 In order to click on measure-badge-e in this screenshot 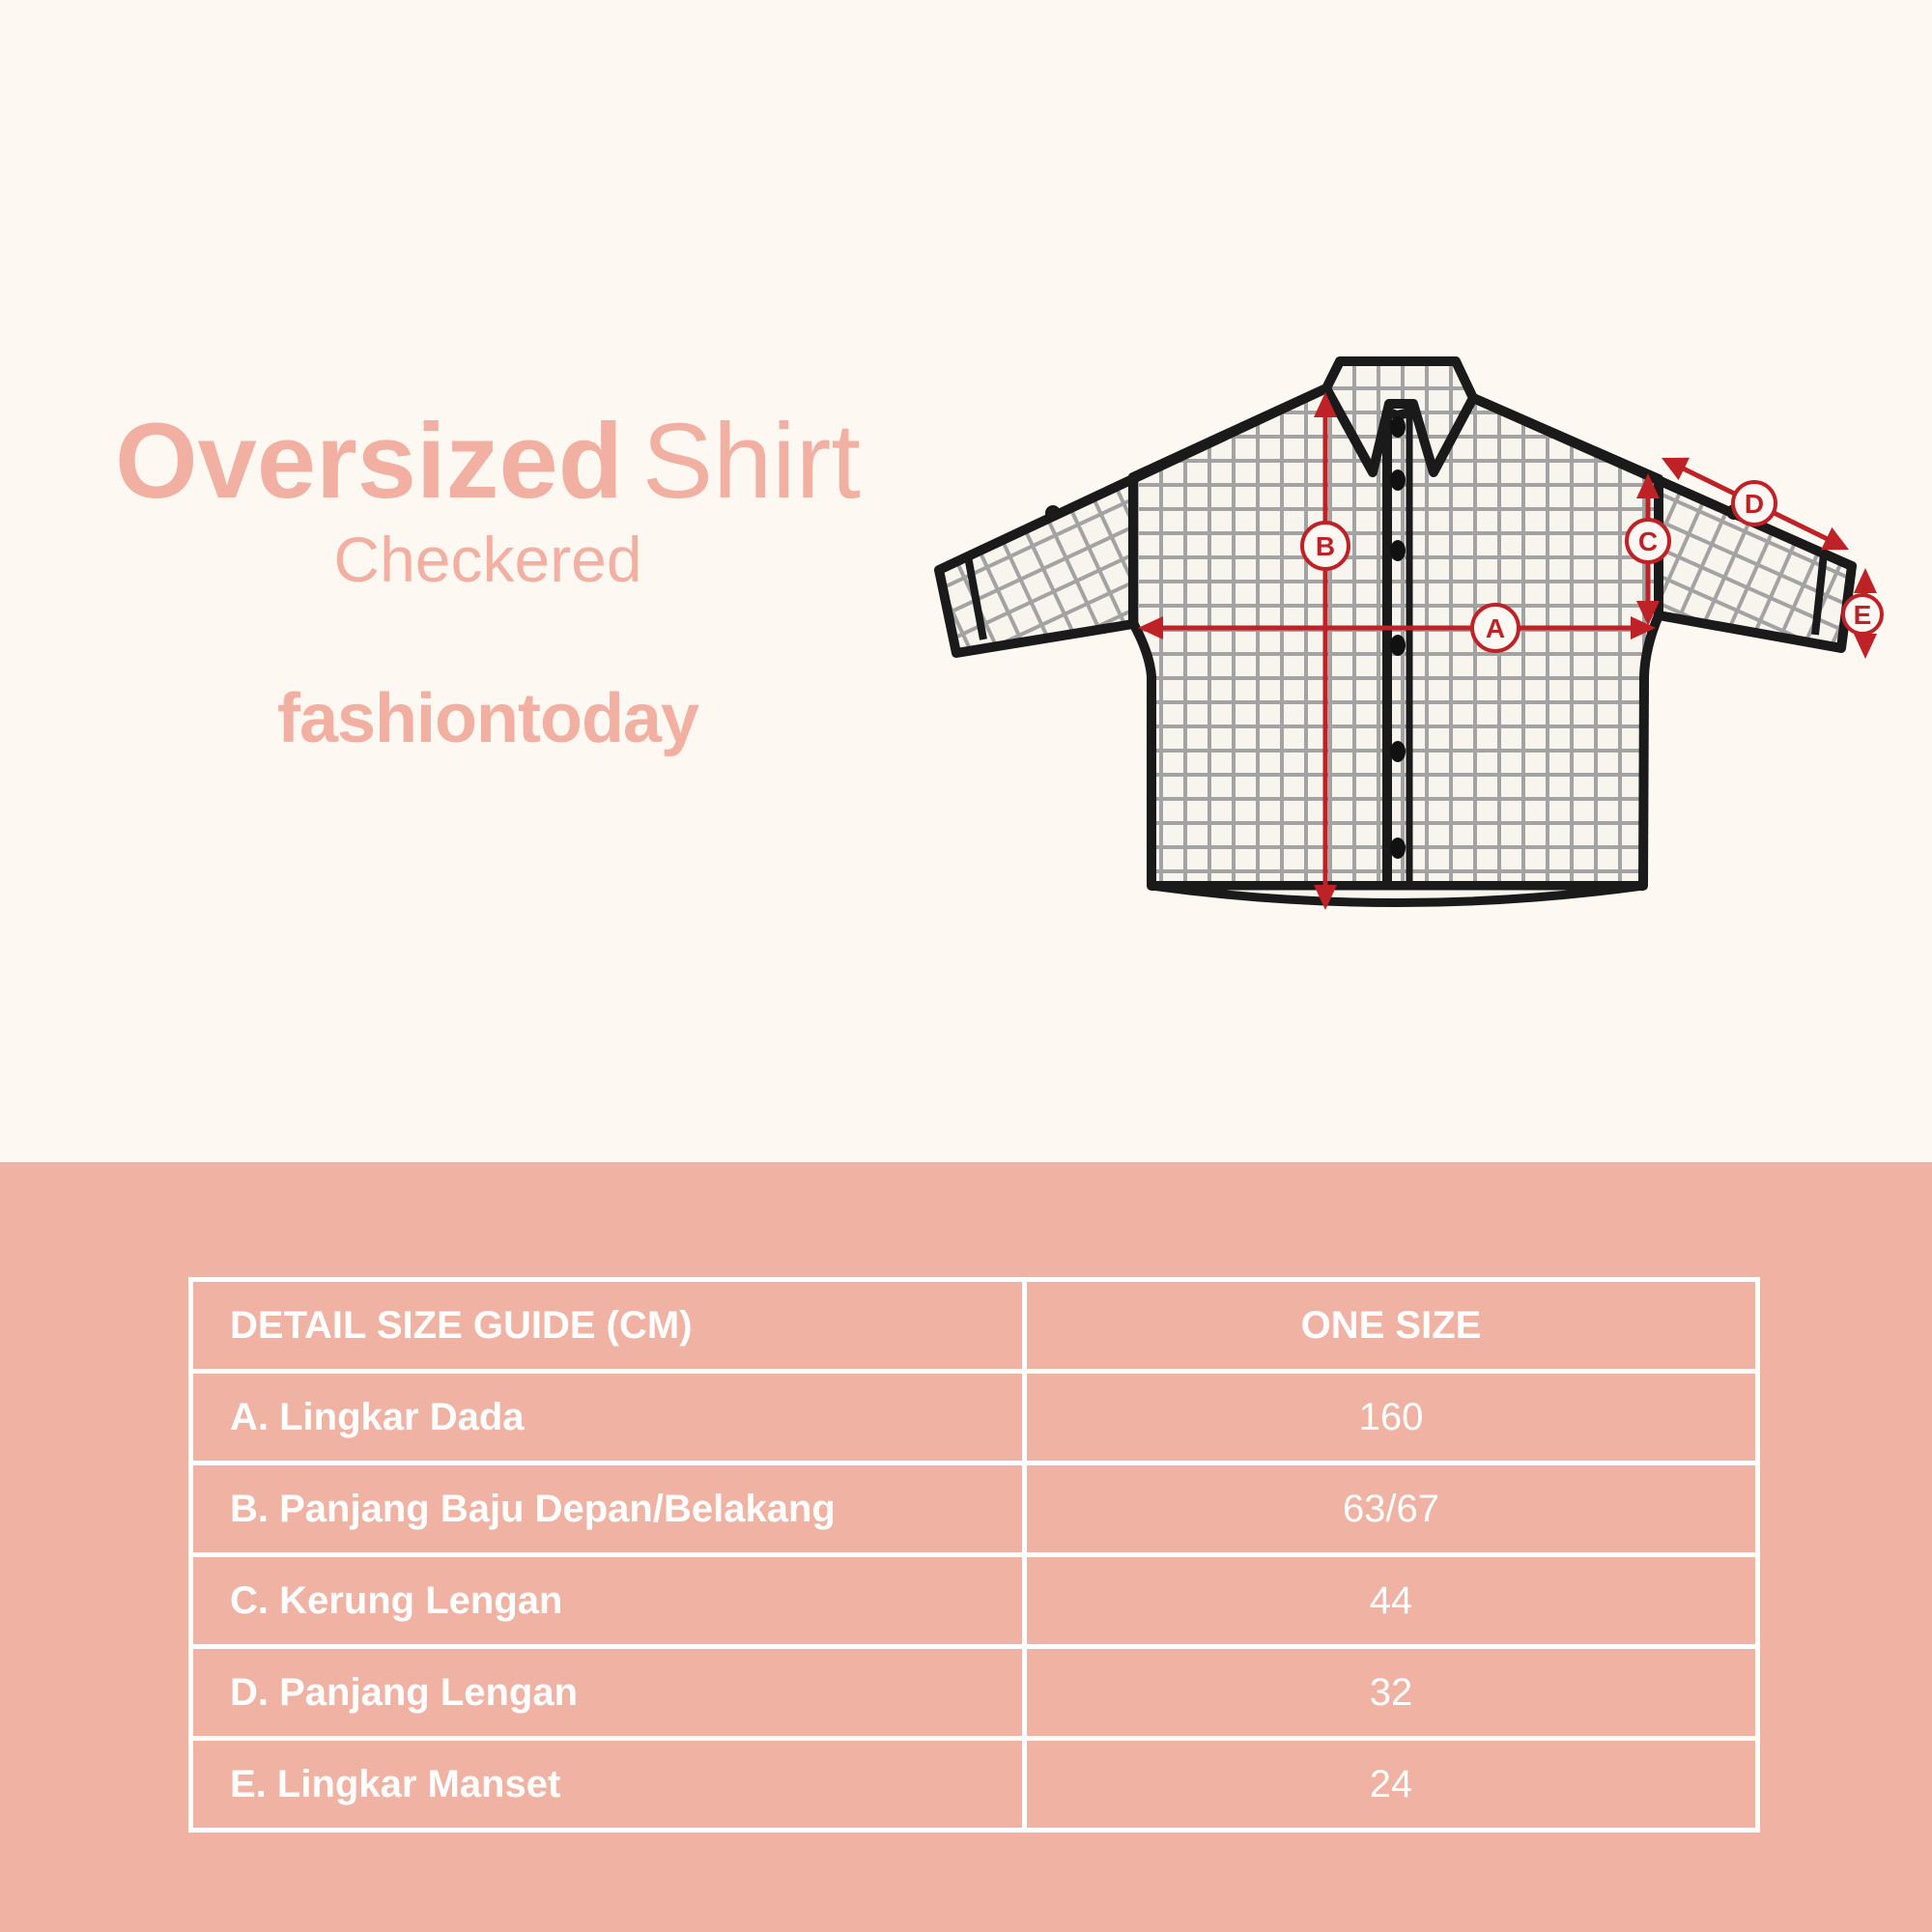, I will do `click(1862, 614)`.